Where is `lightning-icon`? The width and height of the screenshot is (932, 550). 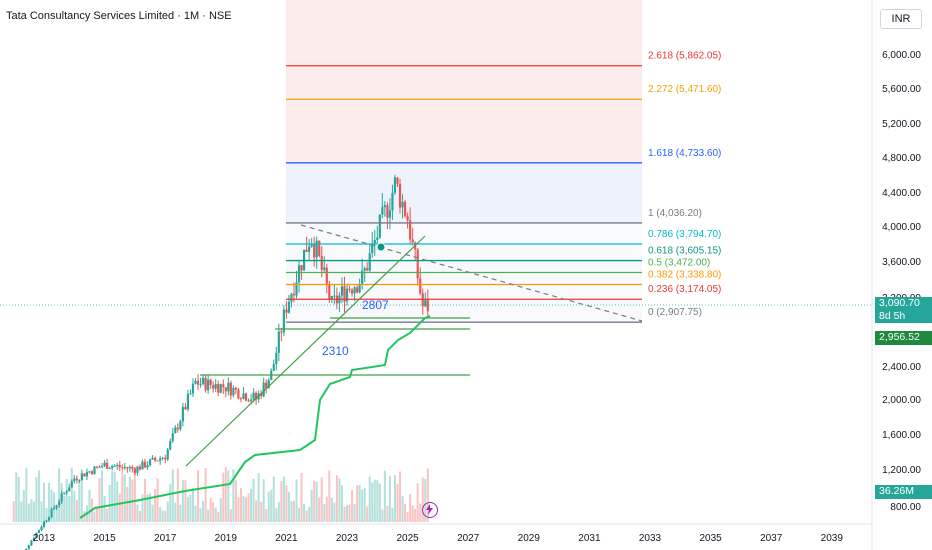
lightning-icon is located at coordinates (430, 510).